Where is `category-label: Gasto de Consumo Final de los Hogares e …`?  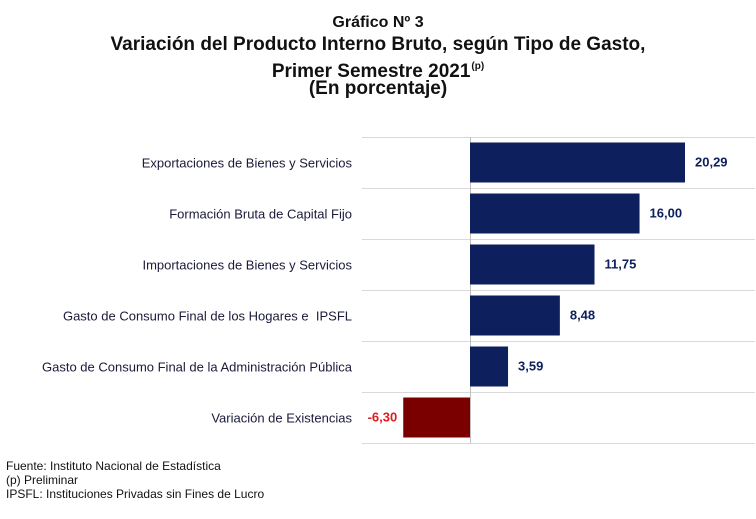 category-label: Gasto de Consumo Final de los Hogares e … is located at coordinates (207, 316).